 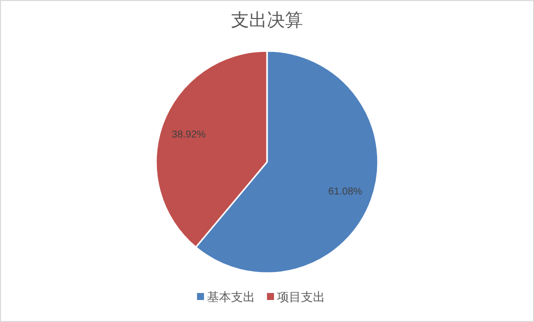 What do you see at coordinates (189, 135) in the screenshot?
I see `data-label: 38.92%` at bounding box center [189, 135].